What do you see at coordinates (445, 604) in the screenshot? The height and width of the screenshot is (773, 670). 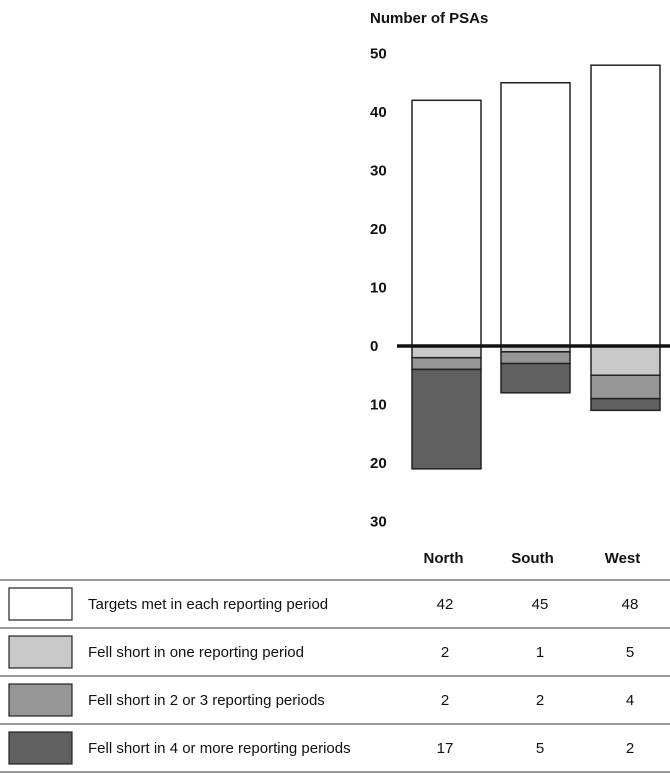 I see `legend-value: 42` at bounding box center [445, 604].